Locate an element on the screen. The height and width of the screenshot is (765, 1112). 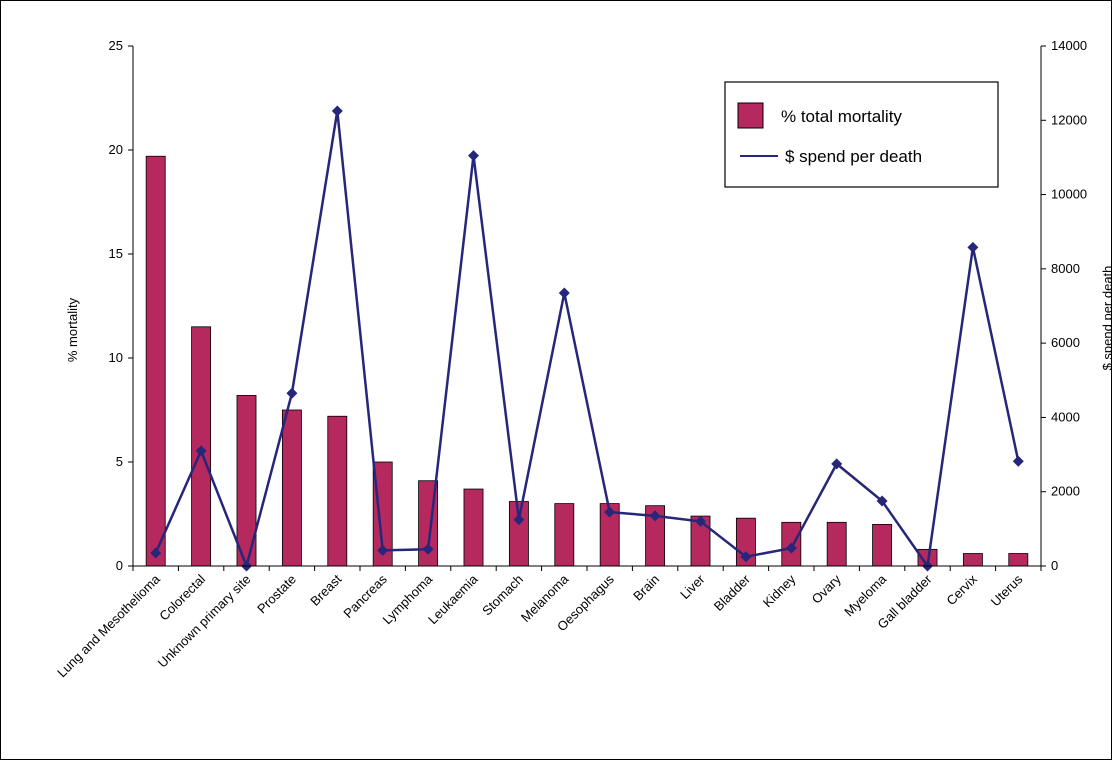
y2-tick-label: 6000 is located at coordinates (1065, 342).